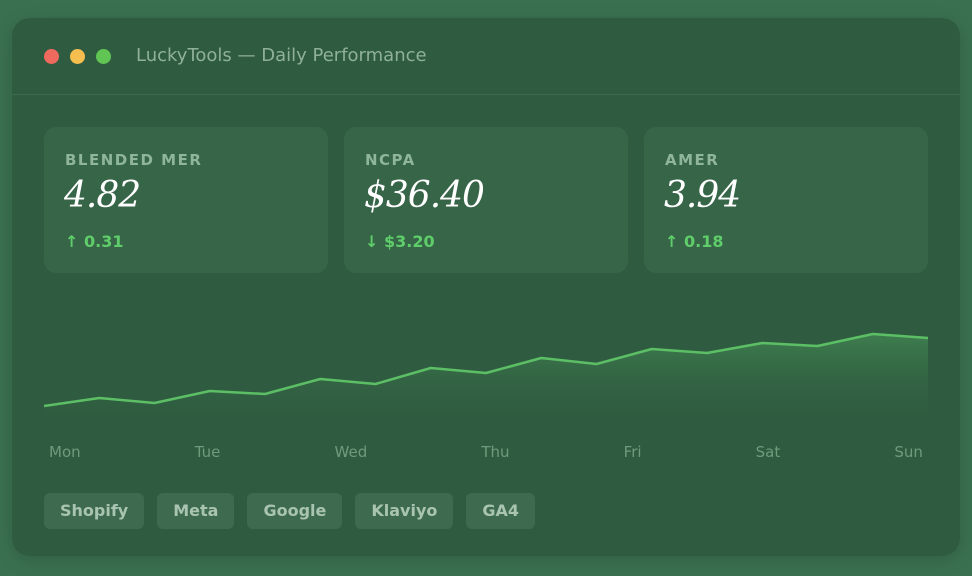 The width and height of the screenshot is (972, 576). I want to click on source-tag: Meta, so click(196, 511).